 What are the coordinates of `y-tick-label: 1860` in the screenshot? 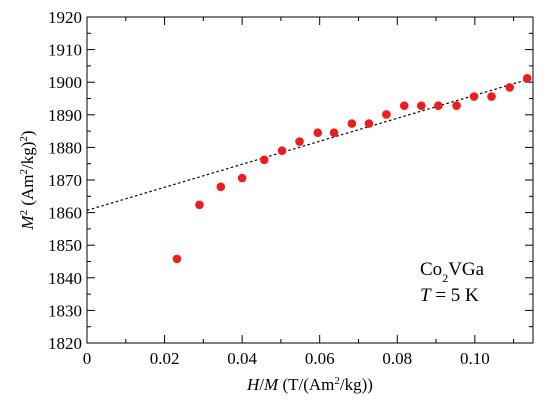 It's located at (65, 213).